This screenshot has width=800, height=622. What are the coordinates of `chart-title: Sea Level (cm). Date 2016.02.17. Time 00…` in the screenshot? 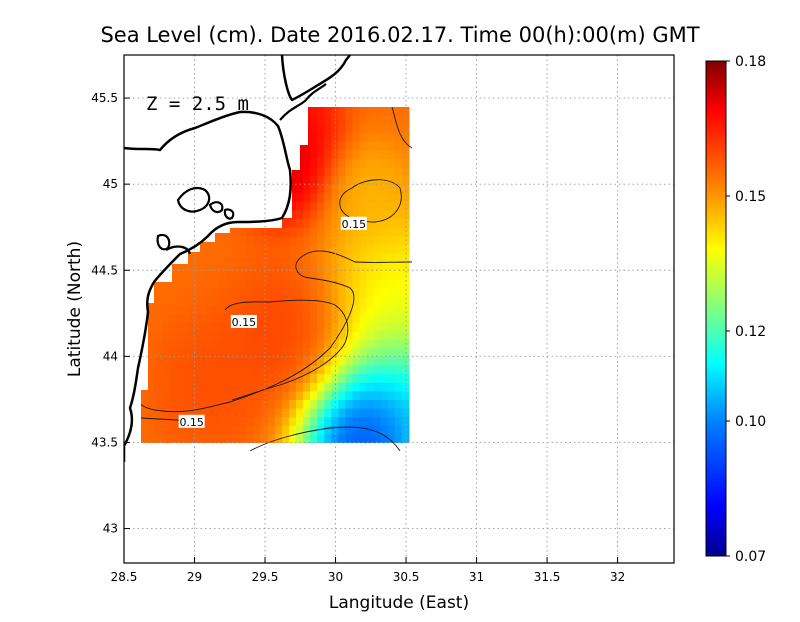 It's located at (399, 35).